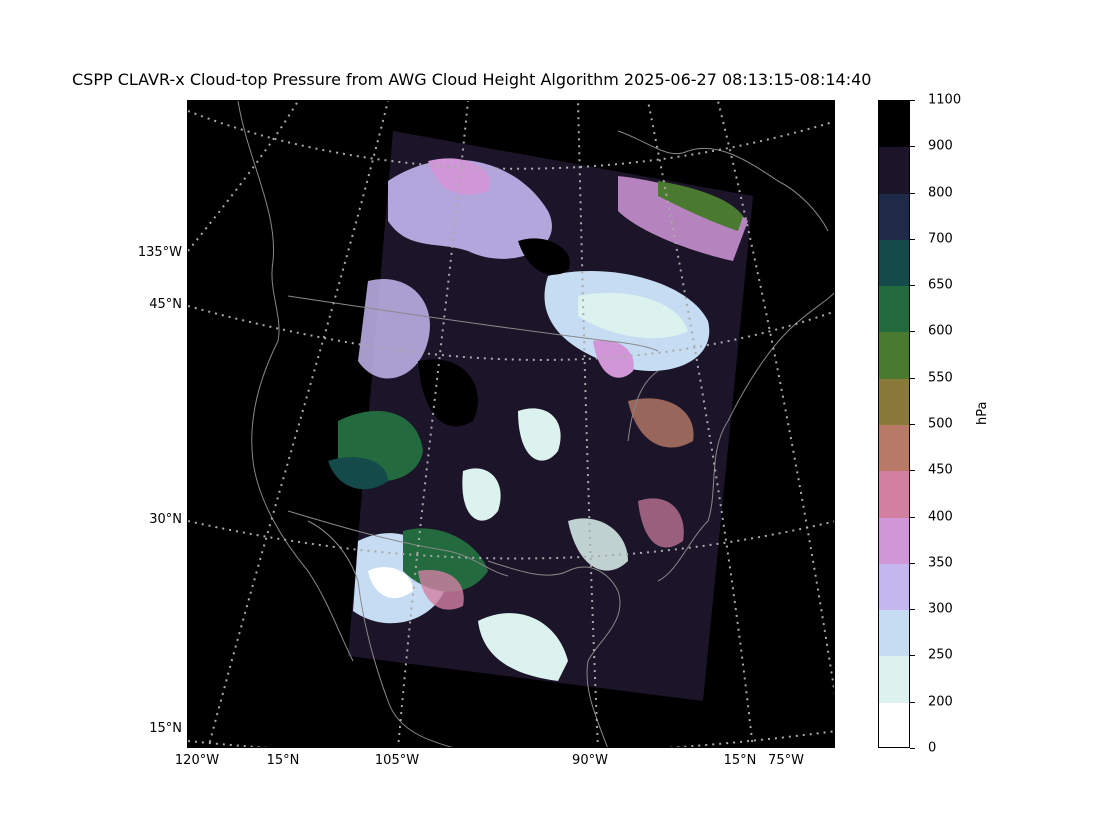  What do you see at coordinates (940, 193) in the screenshot?
I see `colorbar-tick-label: 800` at bounding box center [940, 193].